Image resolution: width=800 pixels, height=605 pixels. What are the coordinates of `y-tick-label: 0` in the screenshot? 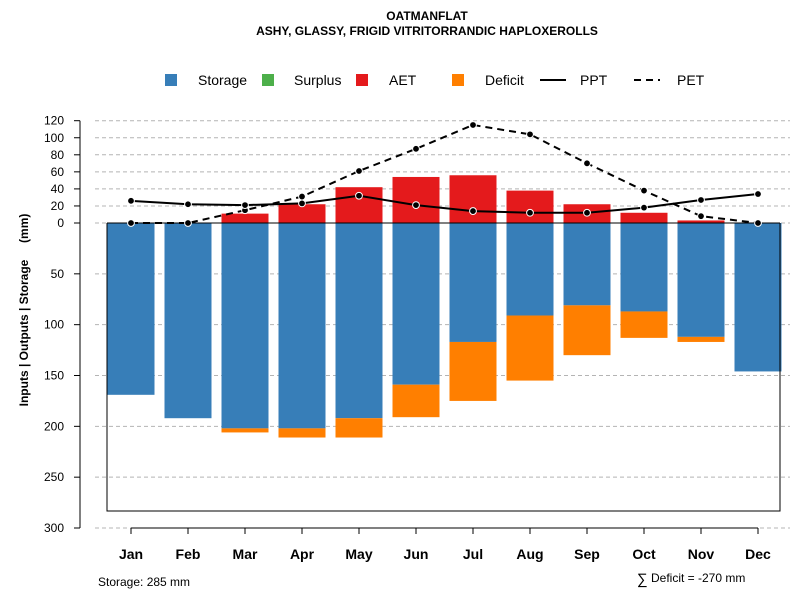 It's located at (60, 223).